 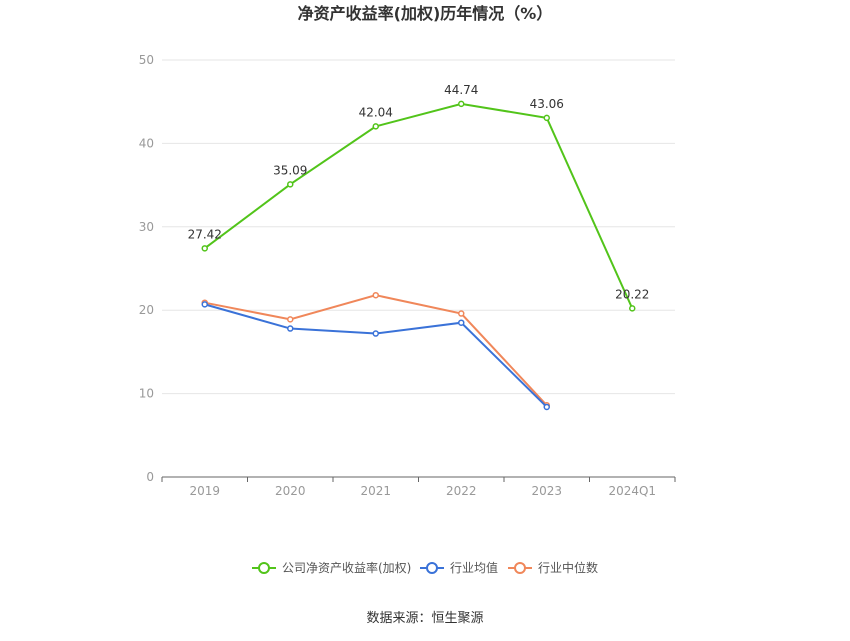 What do you see at coordinates (461, 491) in the screenshot?
I see `x-tick-label: 2022` at bounding box center [461, 491].